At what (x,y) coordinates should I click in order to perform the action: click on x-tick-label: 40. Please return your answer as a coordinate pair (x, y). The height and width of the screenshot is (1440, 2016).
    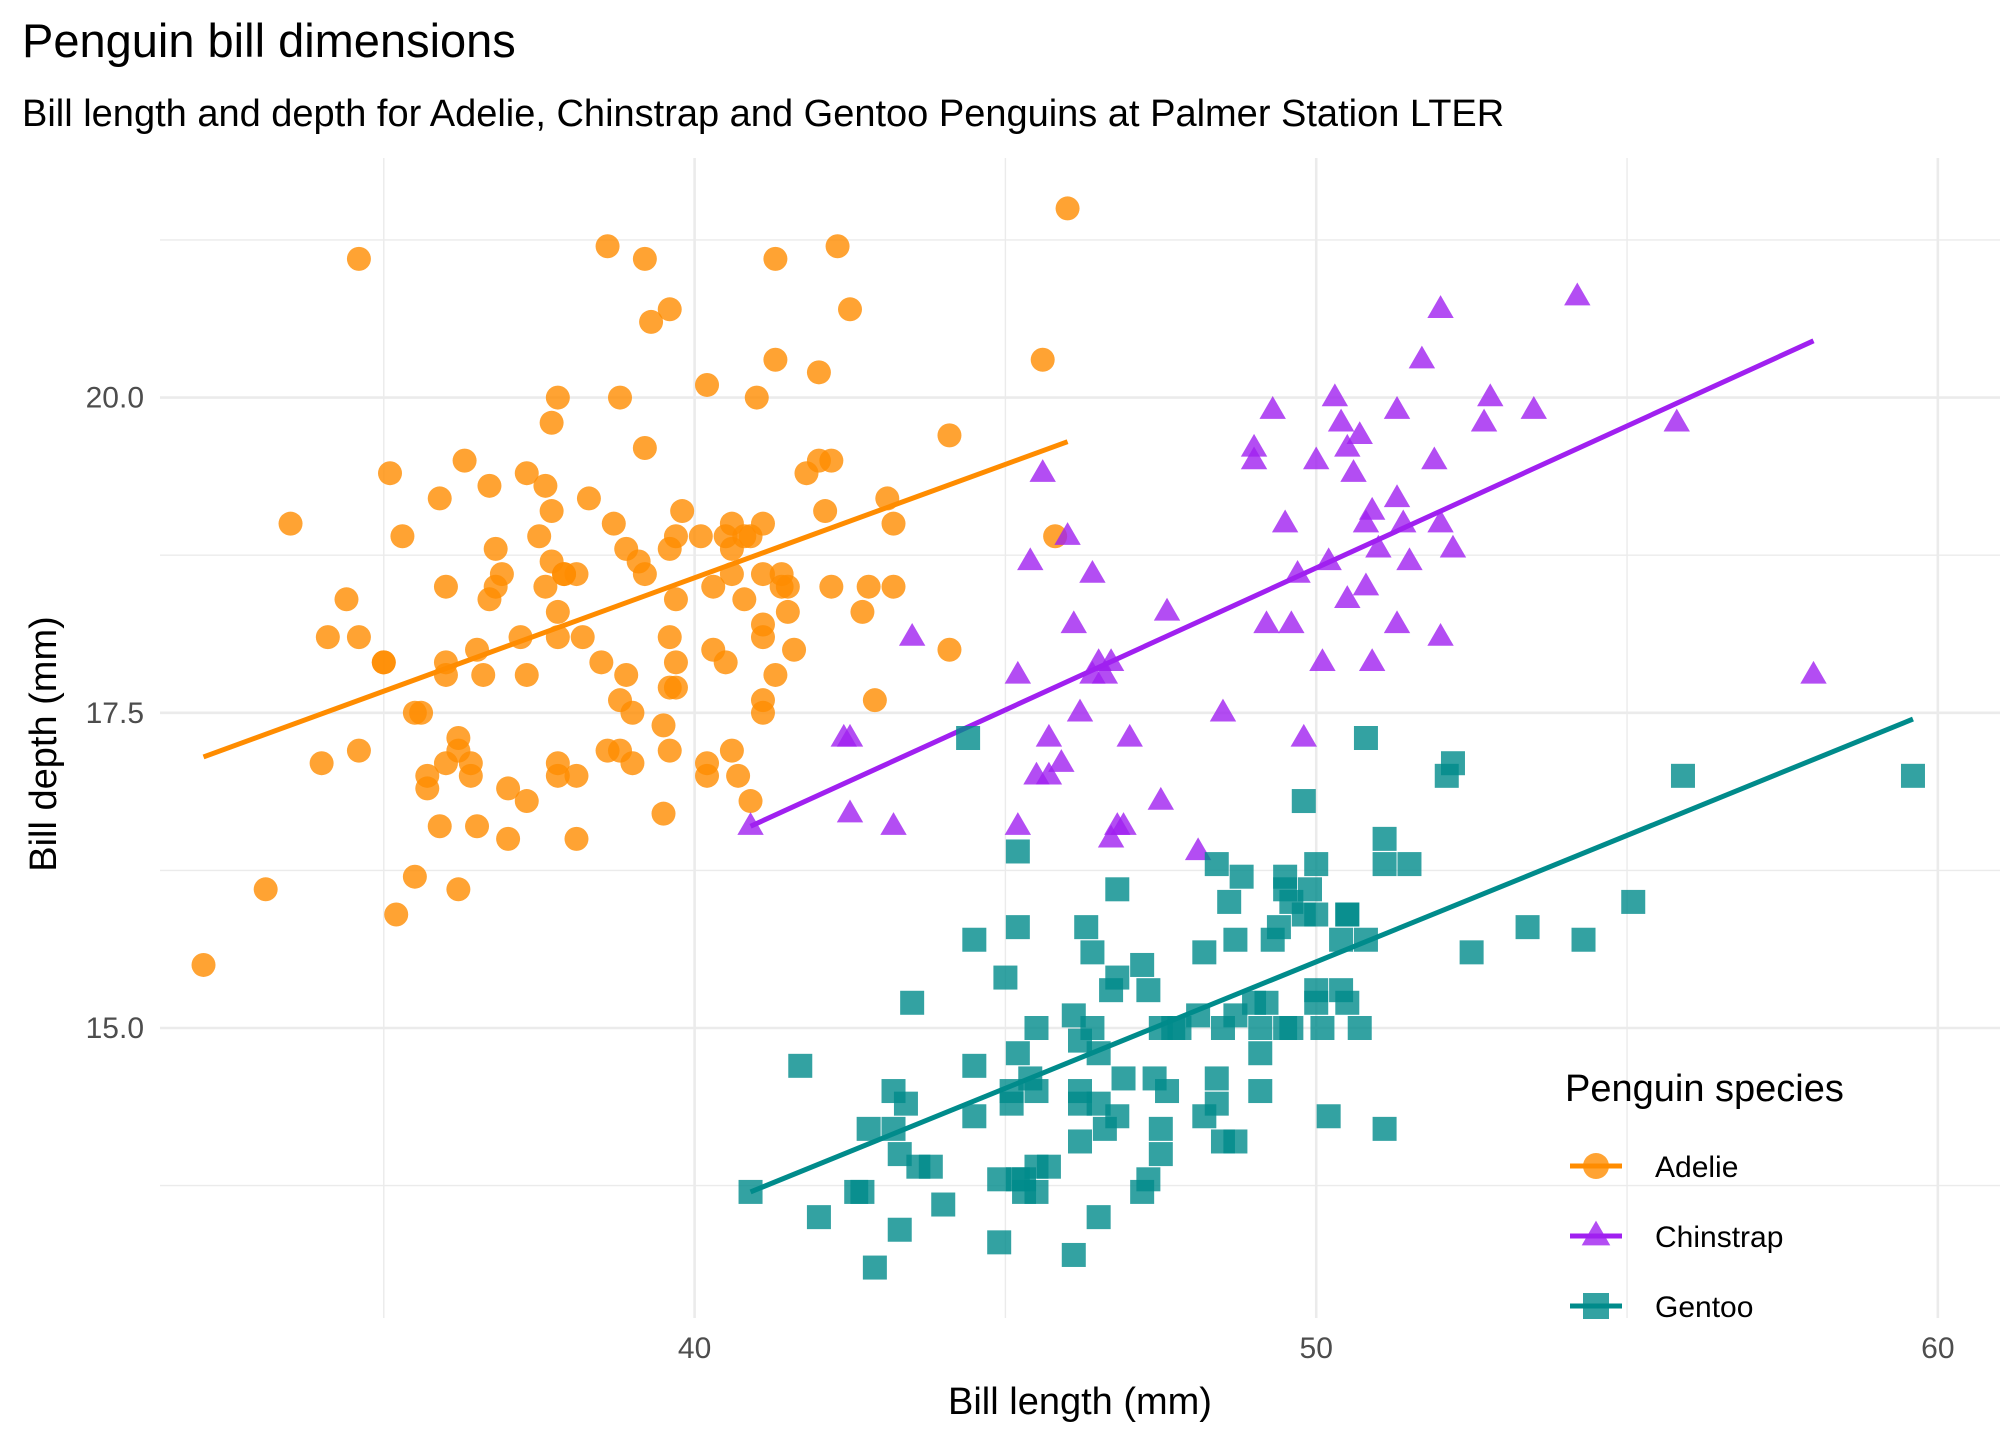
    Looking at the image, I should click on (694, 1348).